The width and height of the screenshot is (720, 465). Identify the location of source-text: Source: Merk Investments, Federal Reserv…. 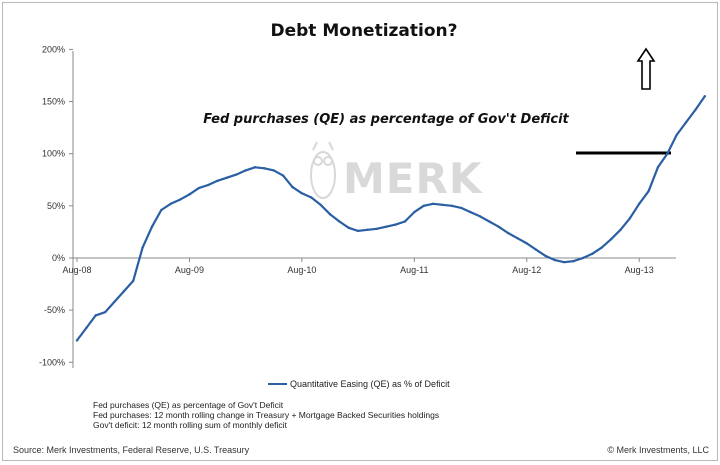
(131, 450).